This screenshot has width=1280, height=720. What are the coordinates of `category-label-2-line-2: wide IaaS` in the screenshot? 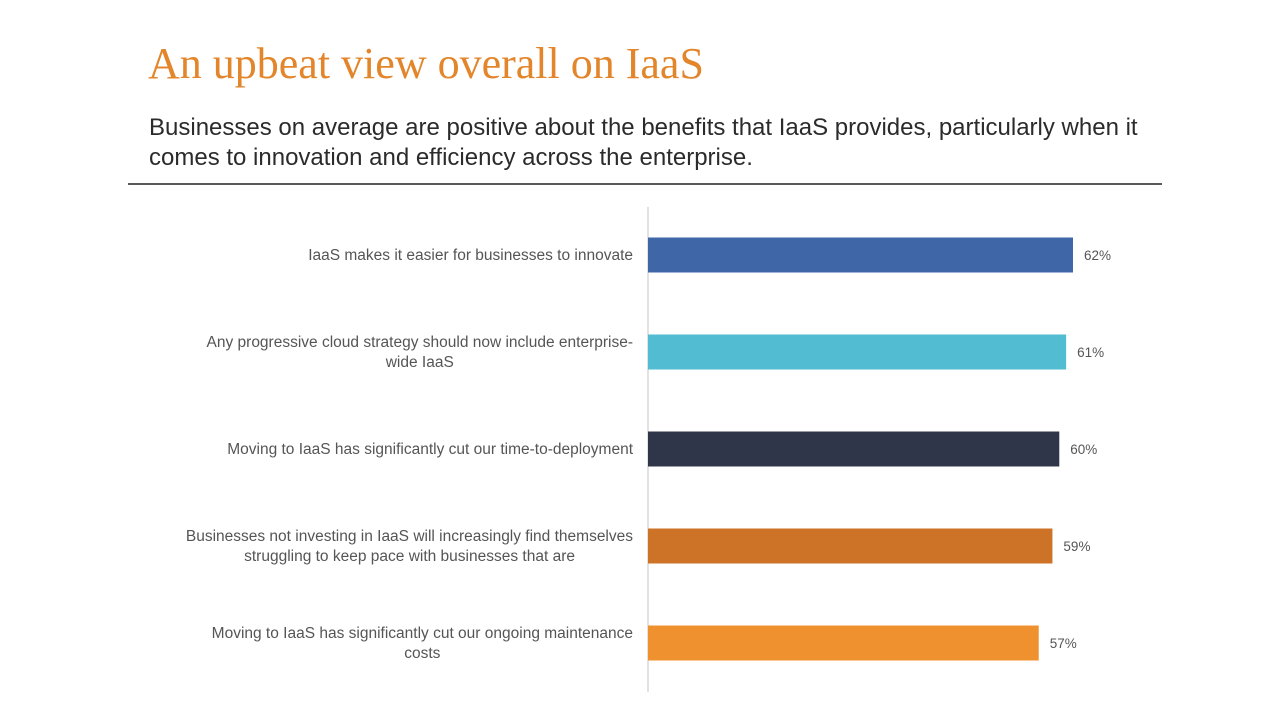 It's located at (419, 362).